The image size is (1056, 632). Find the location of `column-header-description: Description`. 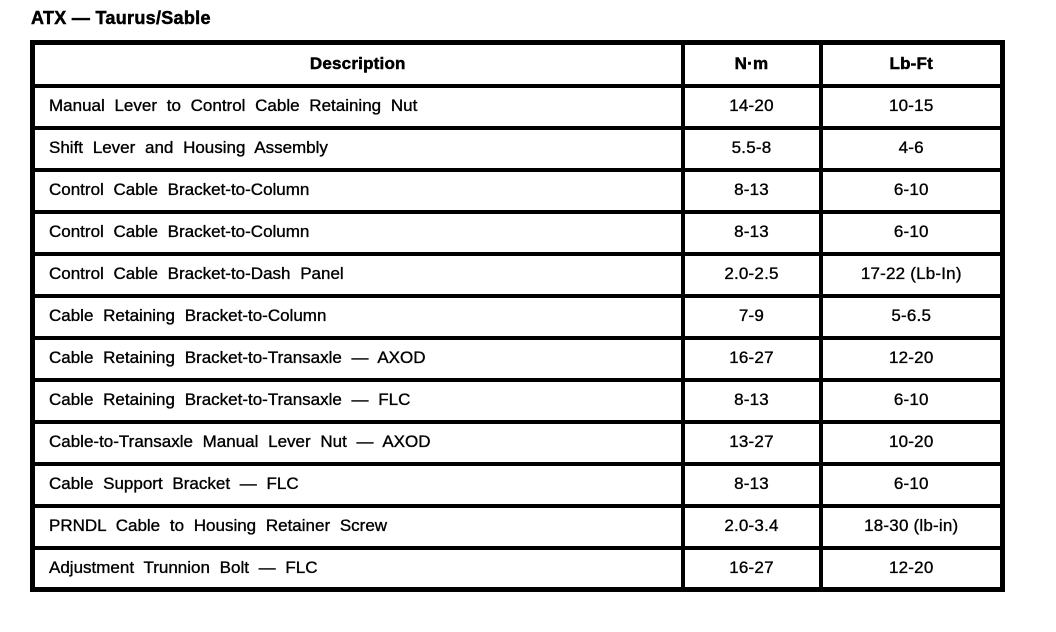

column-header-description: Description is located at coordinates (357, 64).